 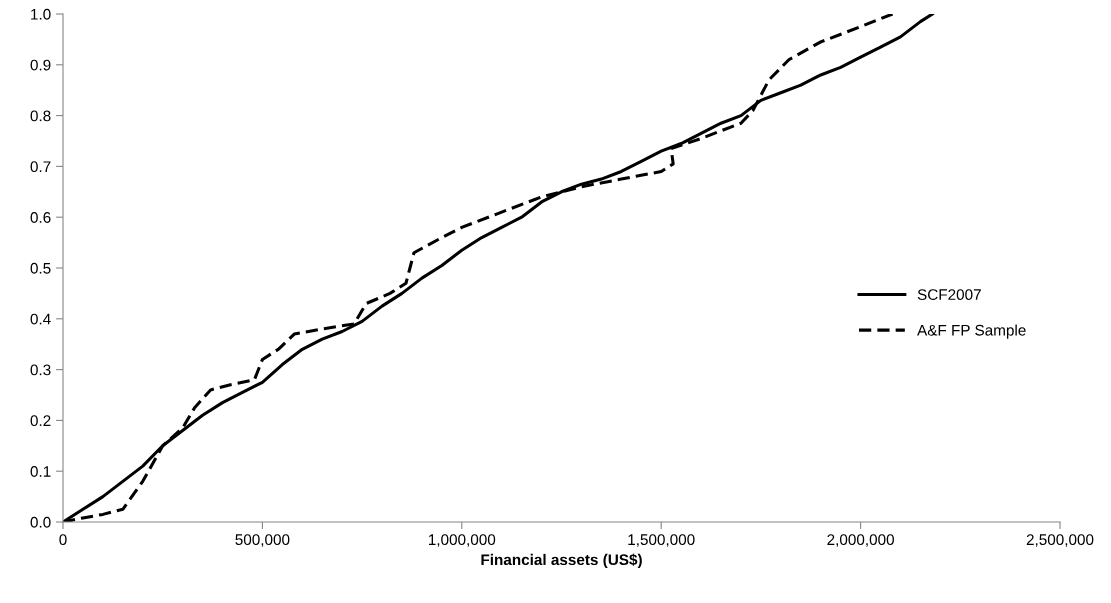 What do you see at coordinates (40, 167) in the screenshot?
I see `y-tick-label: 0.7` at bounding box center [40, 167].